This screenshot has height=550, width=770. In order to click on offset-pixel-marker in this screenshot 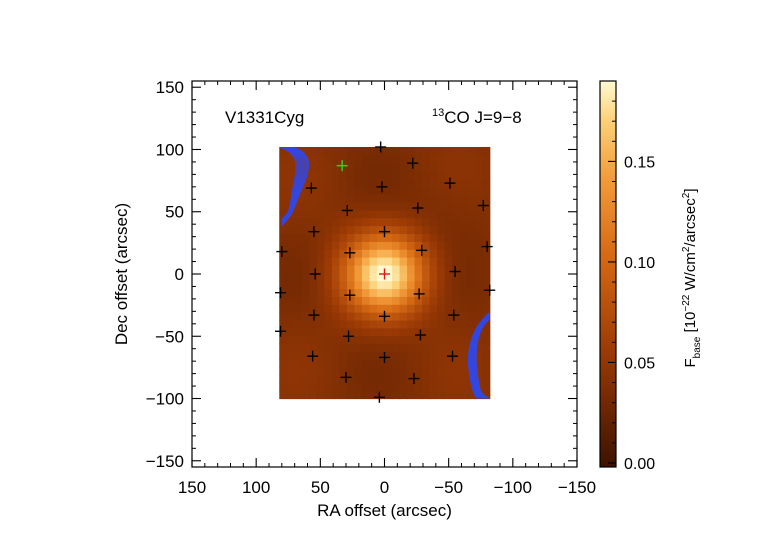, I will do `click(342, 166)`.